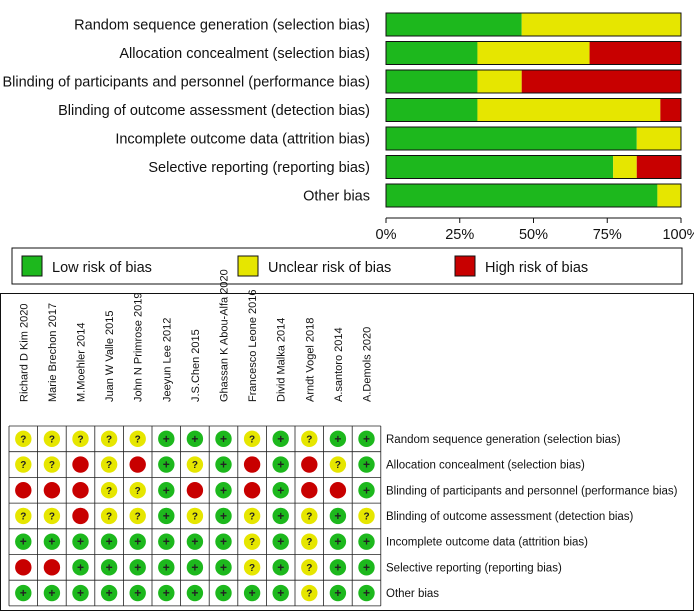  Describe the element at coordinates (137, 490) in the screenshot. I see `cell-unclear-r2-c4: ?` at that location.